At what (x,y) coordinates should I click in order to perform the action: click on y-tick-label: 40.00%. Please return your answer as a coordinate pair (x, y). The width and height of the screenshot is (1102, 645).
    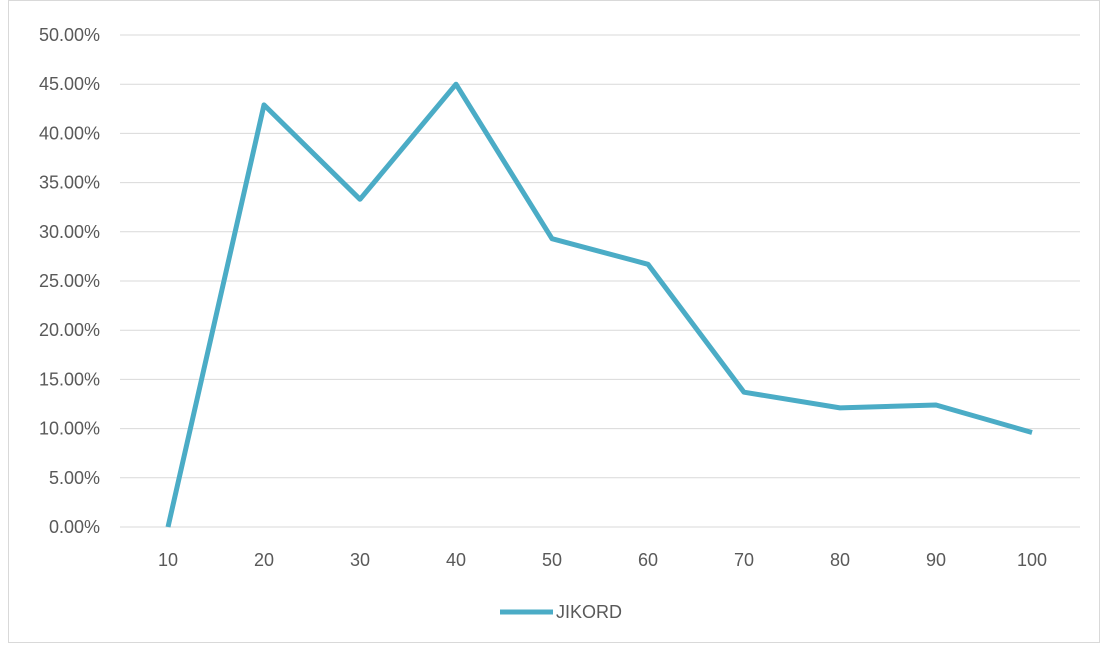
    Looking at the image, I should click on (69, 133).